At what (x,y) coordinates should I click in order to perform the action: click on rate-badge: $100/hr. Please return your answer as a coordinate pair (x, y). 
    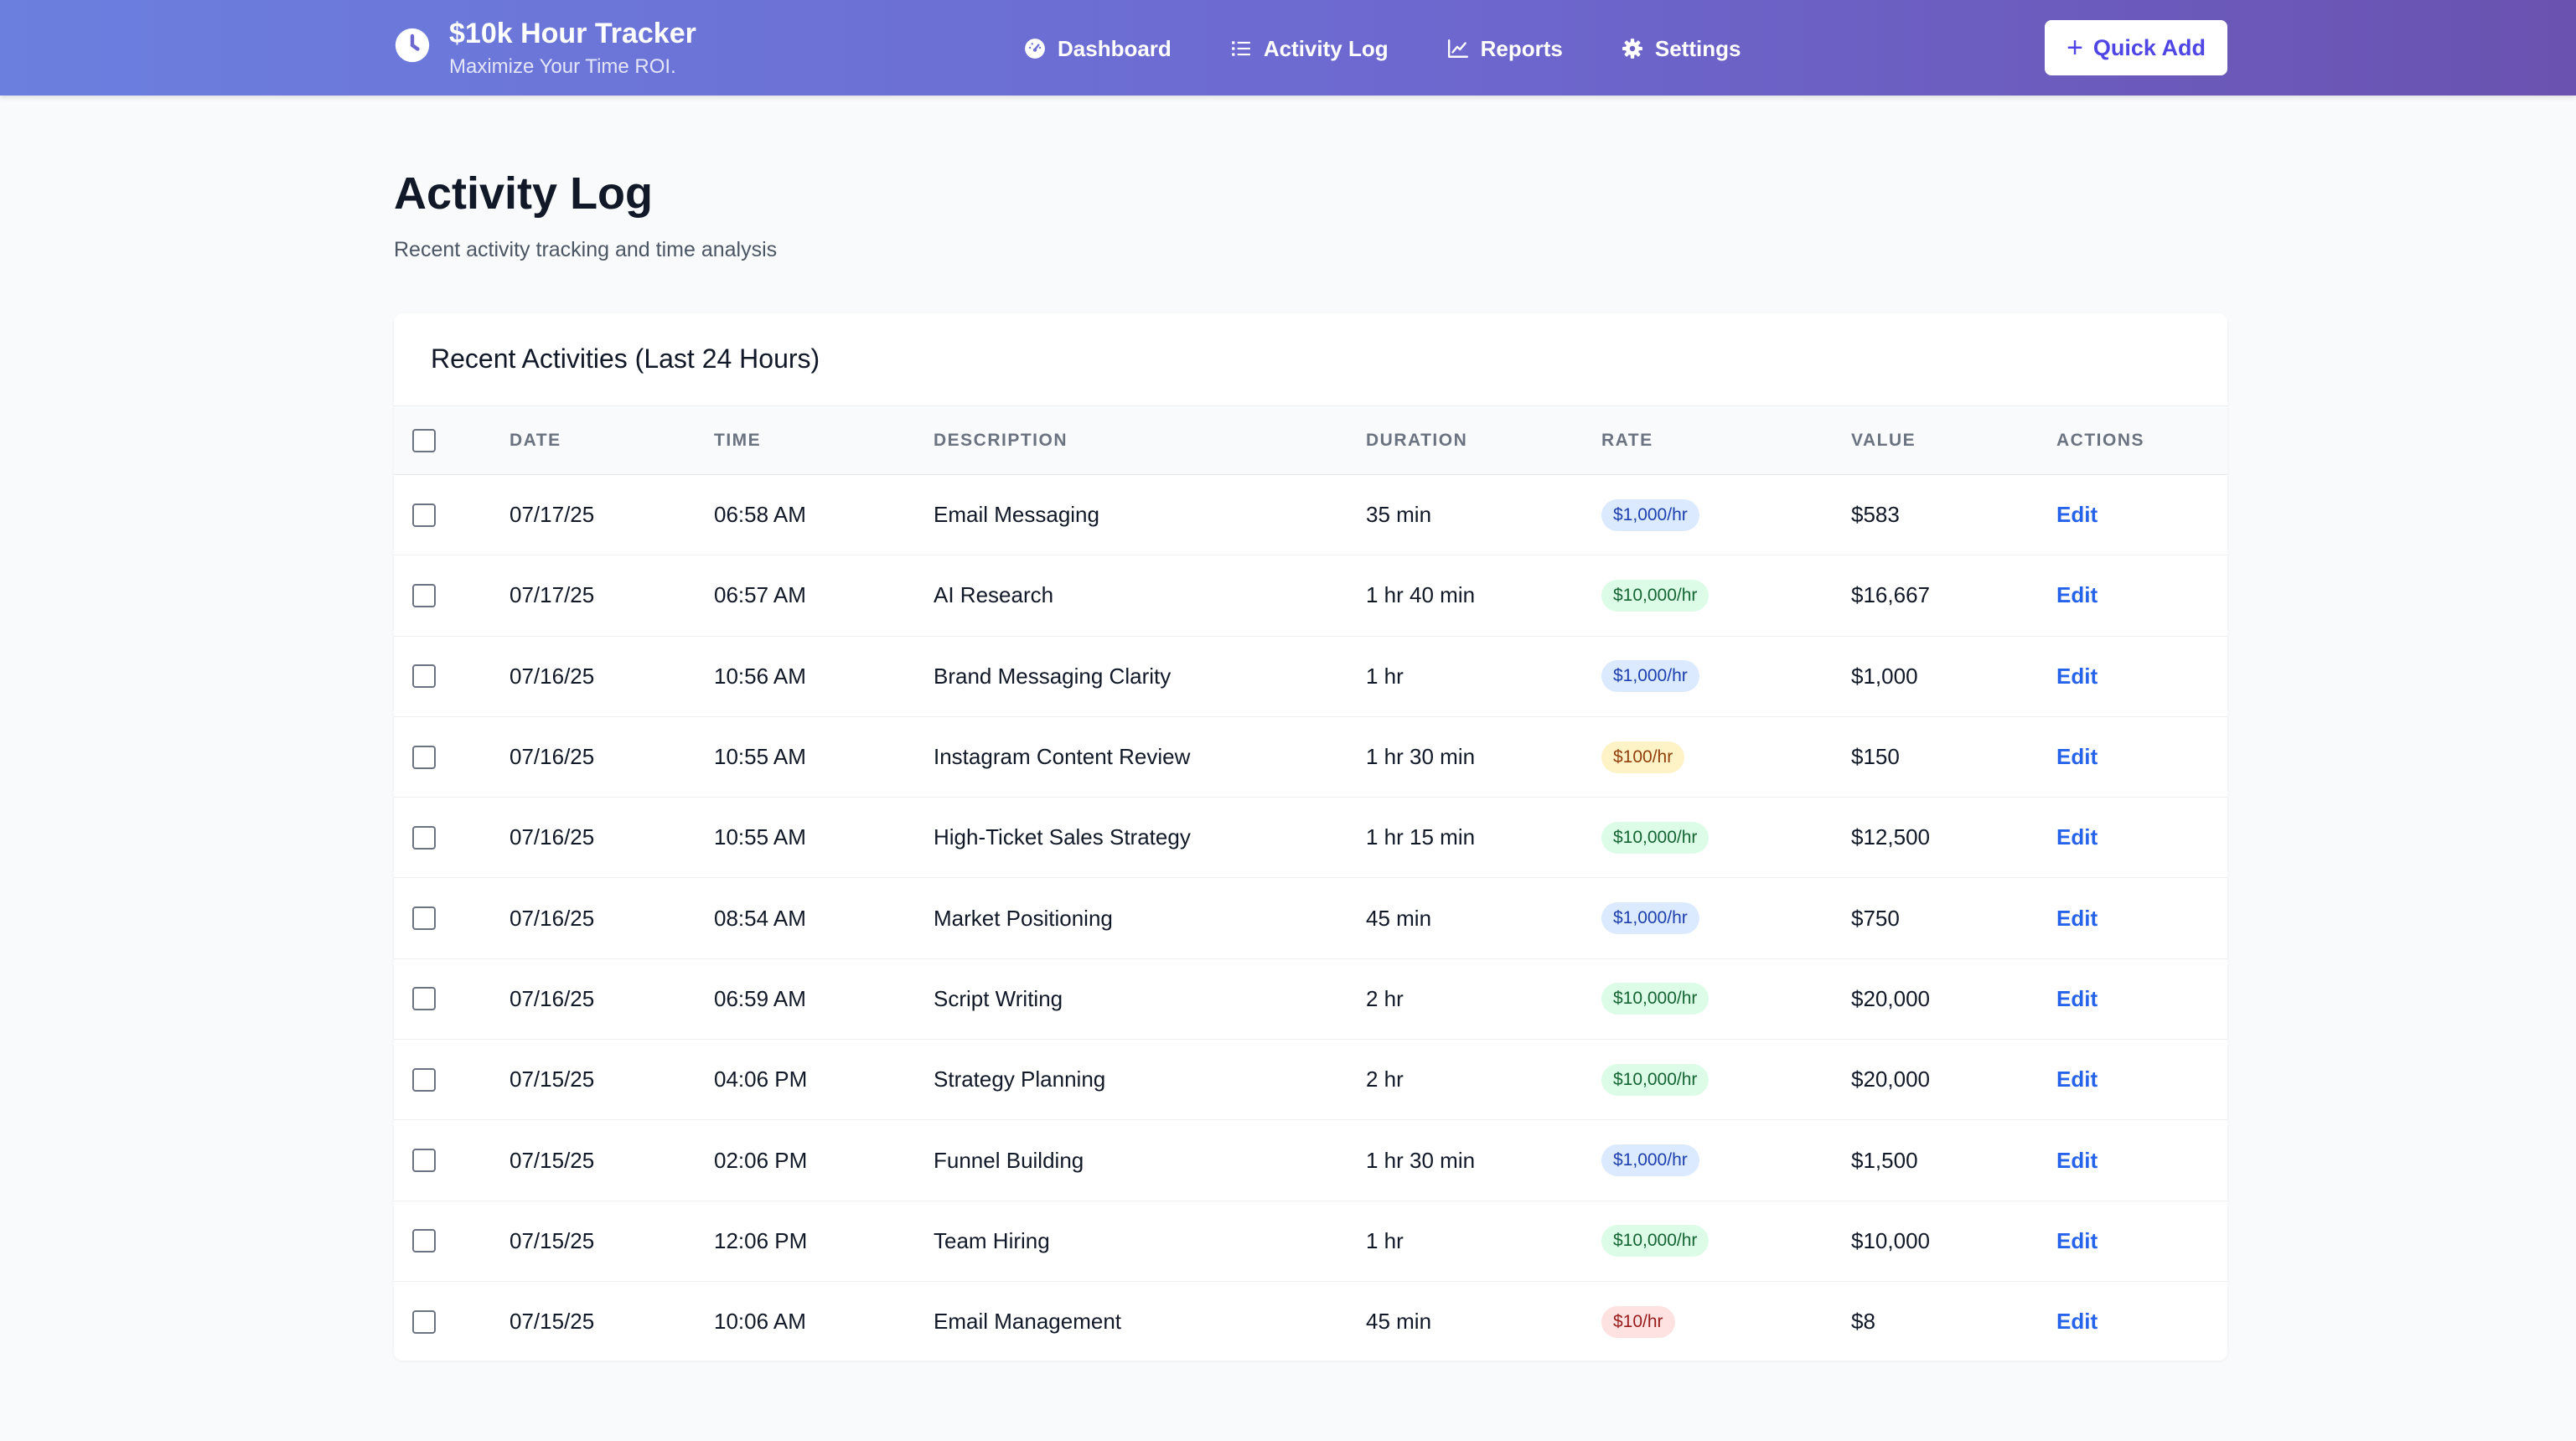
    Looking at the image, I should click on (1643, 757).